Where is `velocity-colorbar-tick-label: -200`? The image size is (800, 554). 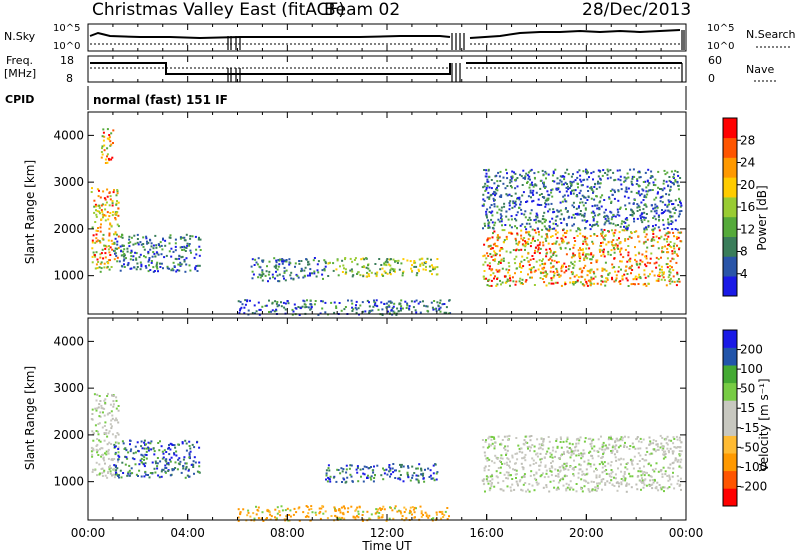
velocity-colorbar-tick-label: -200 is located at coordinates (753, 486).